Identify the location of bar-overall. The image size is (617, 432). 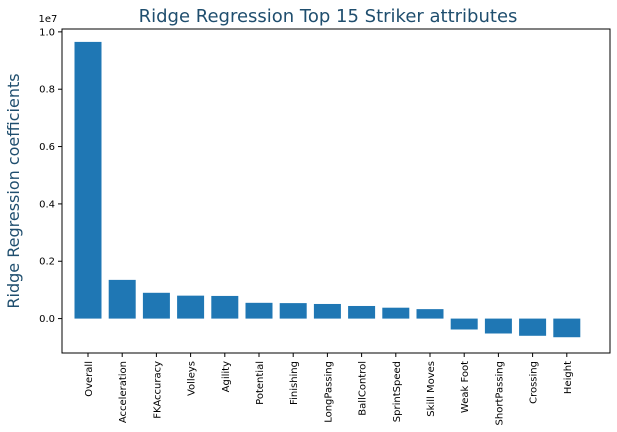
(88, 180).